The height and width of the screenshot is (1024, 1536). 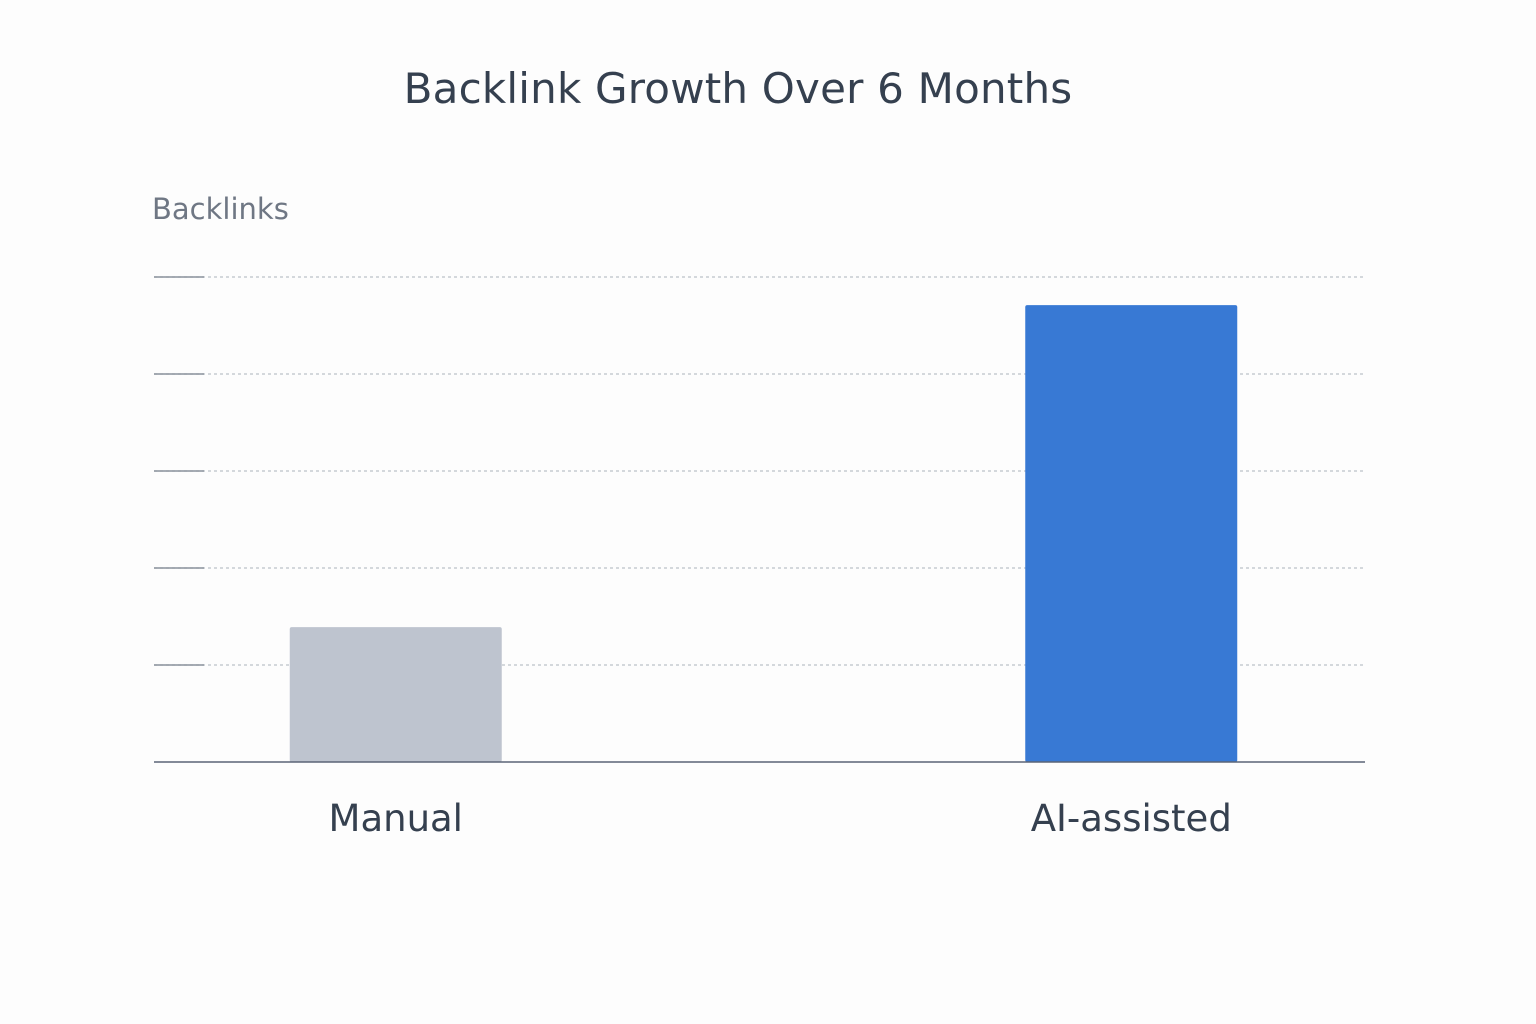 I want to click on x-tick-label: Manual, so click(x=396, y=818).